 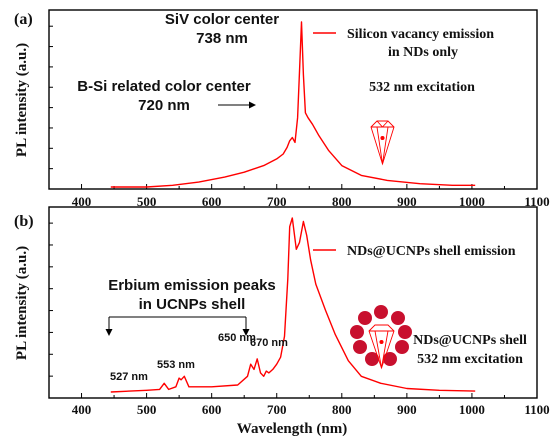 I want to click on erbium-annotation-line1: Erbium emission peaks, so click(x=192, y=285).